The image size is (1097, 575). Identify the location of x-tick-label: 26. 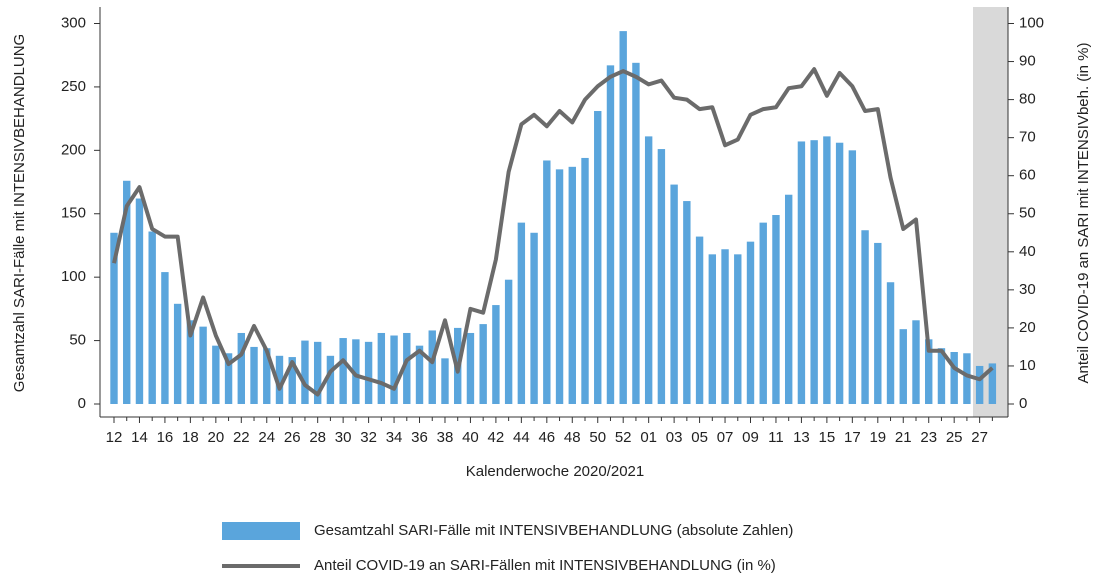
(292, 437).